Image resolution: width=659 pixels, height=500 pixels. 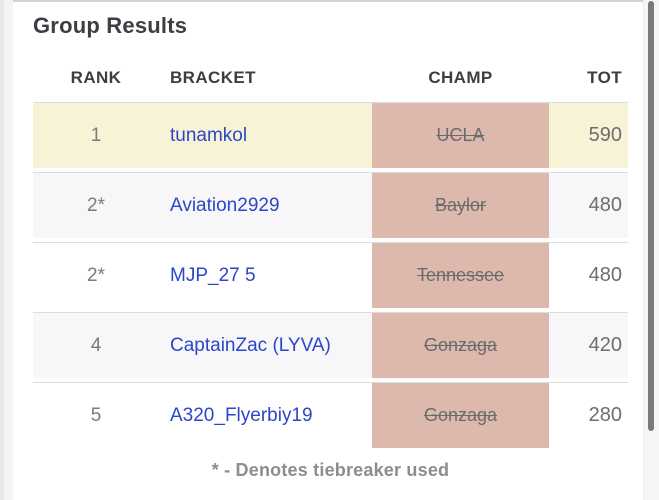 I want to click on champ-cell: UCLA, so click(x=460, y=135).